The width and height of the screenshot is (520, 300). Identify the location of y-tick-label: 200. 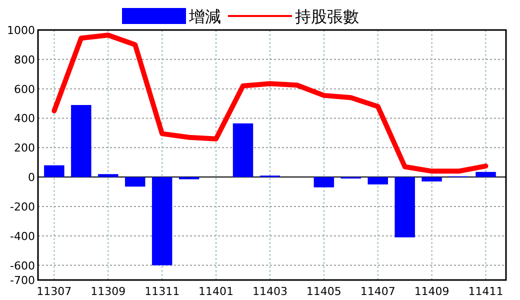
(24, 148).